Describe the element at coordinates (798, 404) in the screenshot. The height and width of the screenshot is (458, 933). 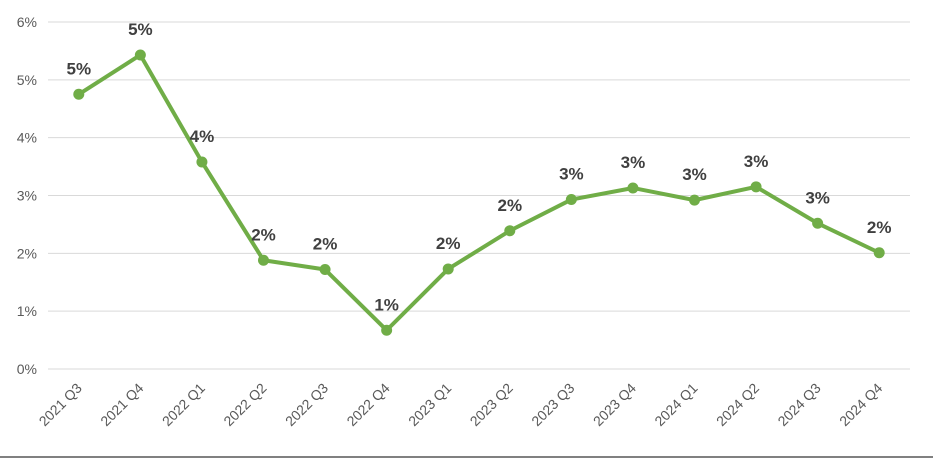
I see `x-tick-label: 2024 Q3` at that location.